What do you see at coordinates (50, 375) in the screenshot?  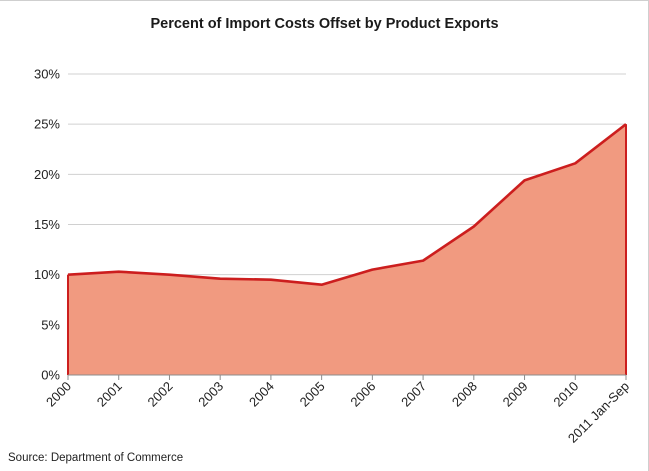 I see `y-tick-label: 0%` at bounding box center [50, 375].